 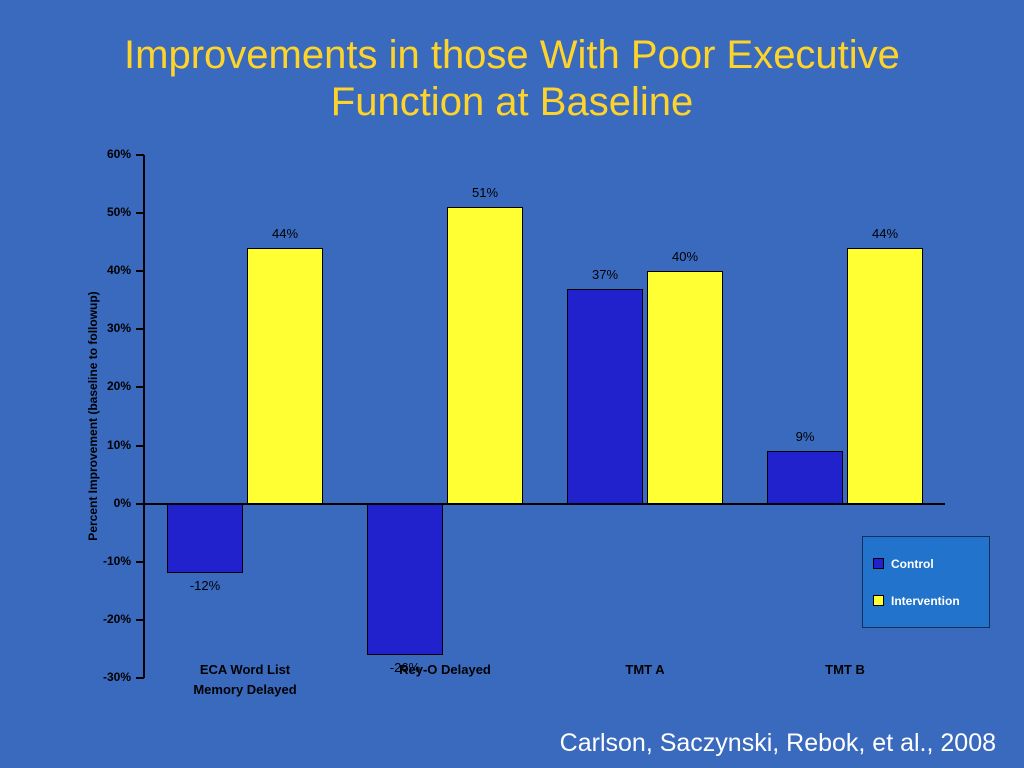 I want to click on category-label-3: TMT B, so click(x=845, y=669).